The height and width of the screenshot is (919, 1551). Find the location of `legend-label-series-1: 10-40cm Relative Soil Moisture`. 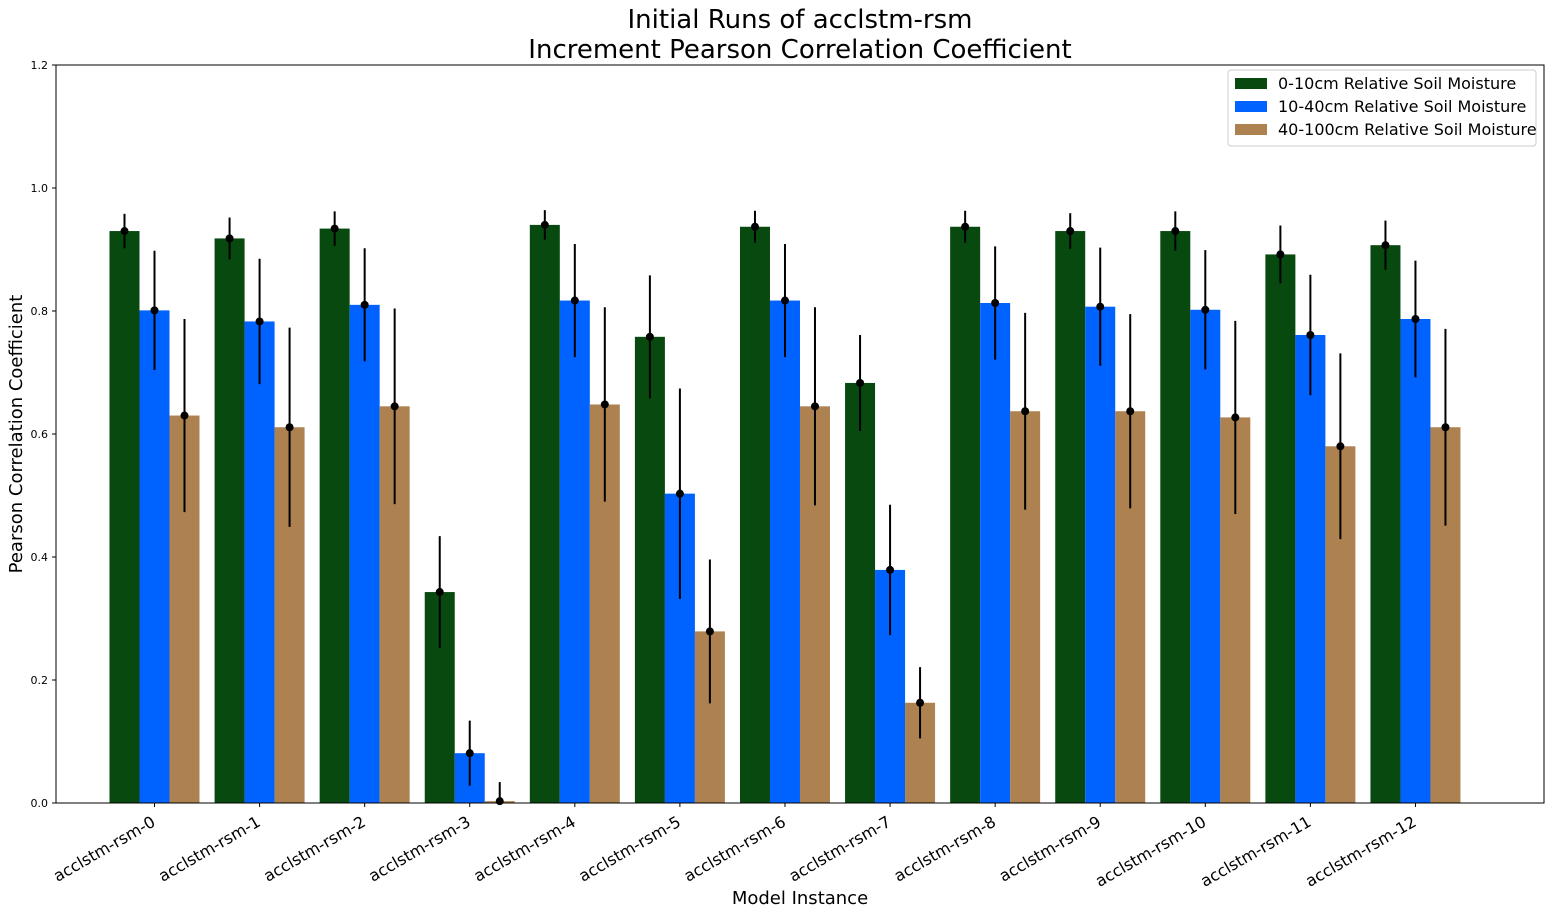

legend-label-series-1: 10-40cm Relative Soil Moisture is located at coordinates (1402, 106).